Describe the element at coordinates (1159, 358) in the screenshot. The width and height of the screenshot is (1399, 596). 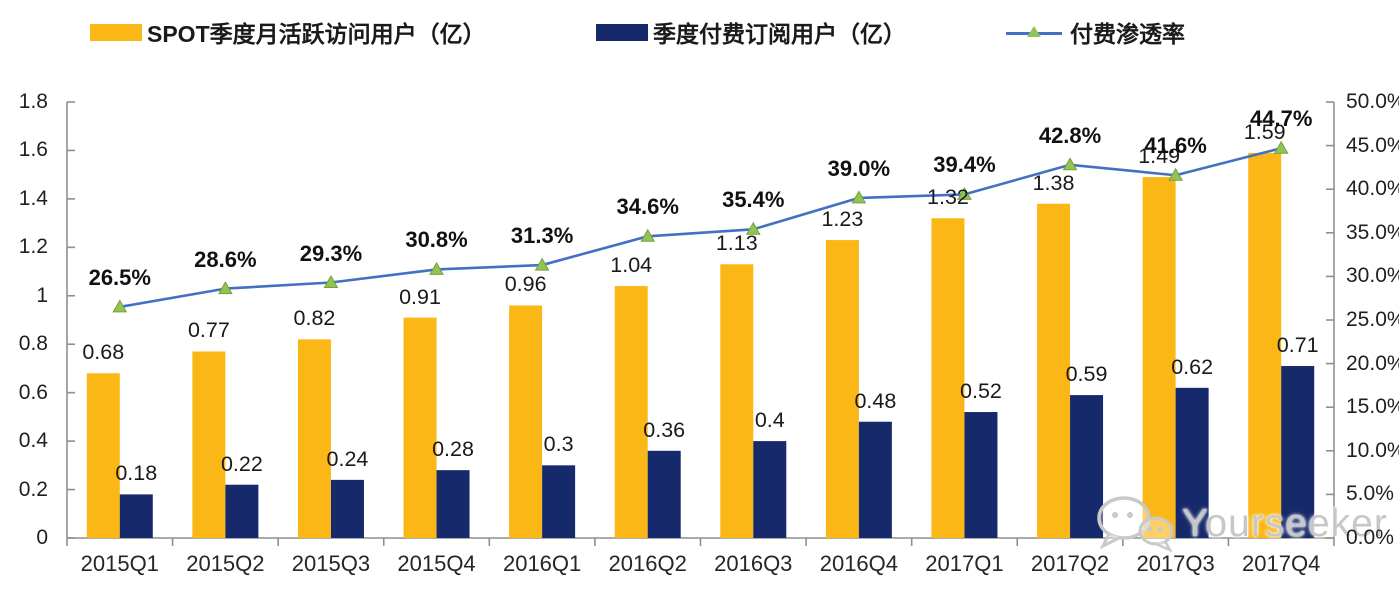
I see `bar-mau-2017Q3` at that location.